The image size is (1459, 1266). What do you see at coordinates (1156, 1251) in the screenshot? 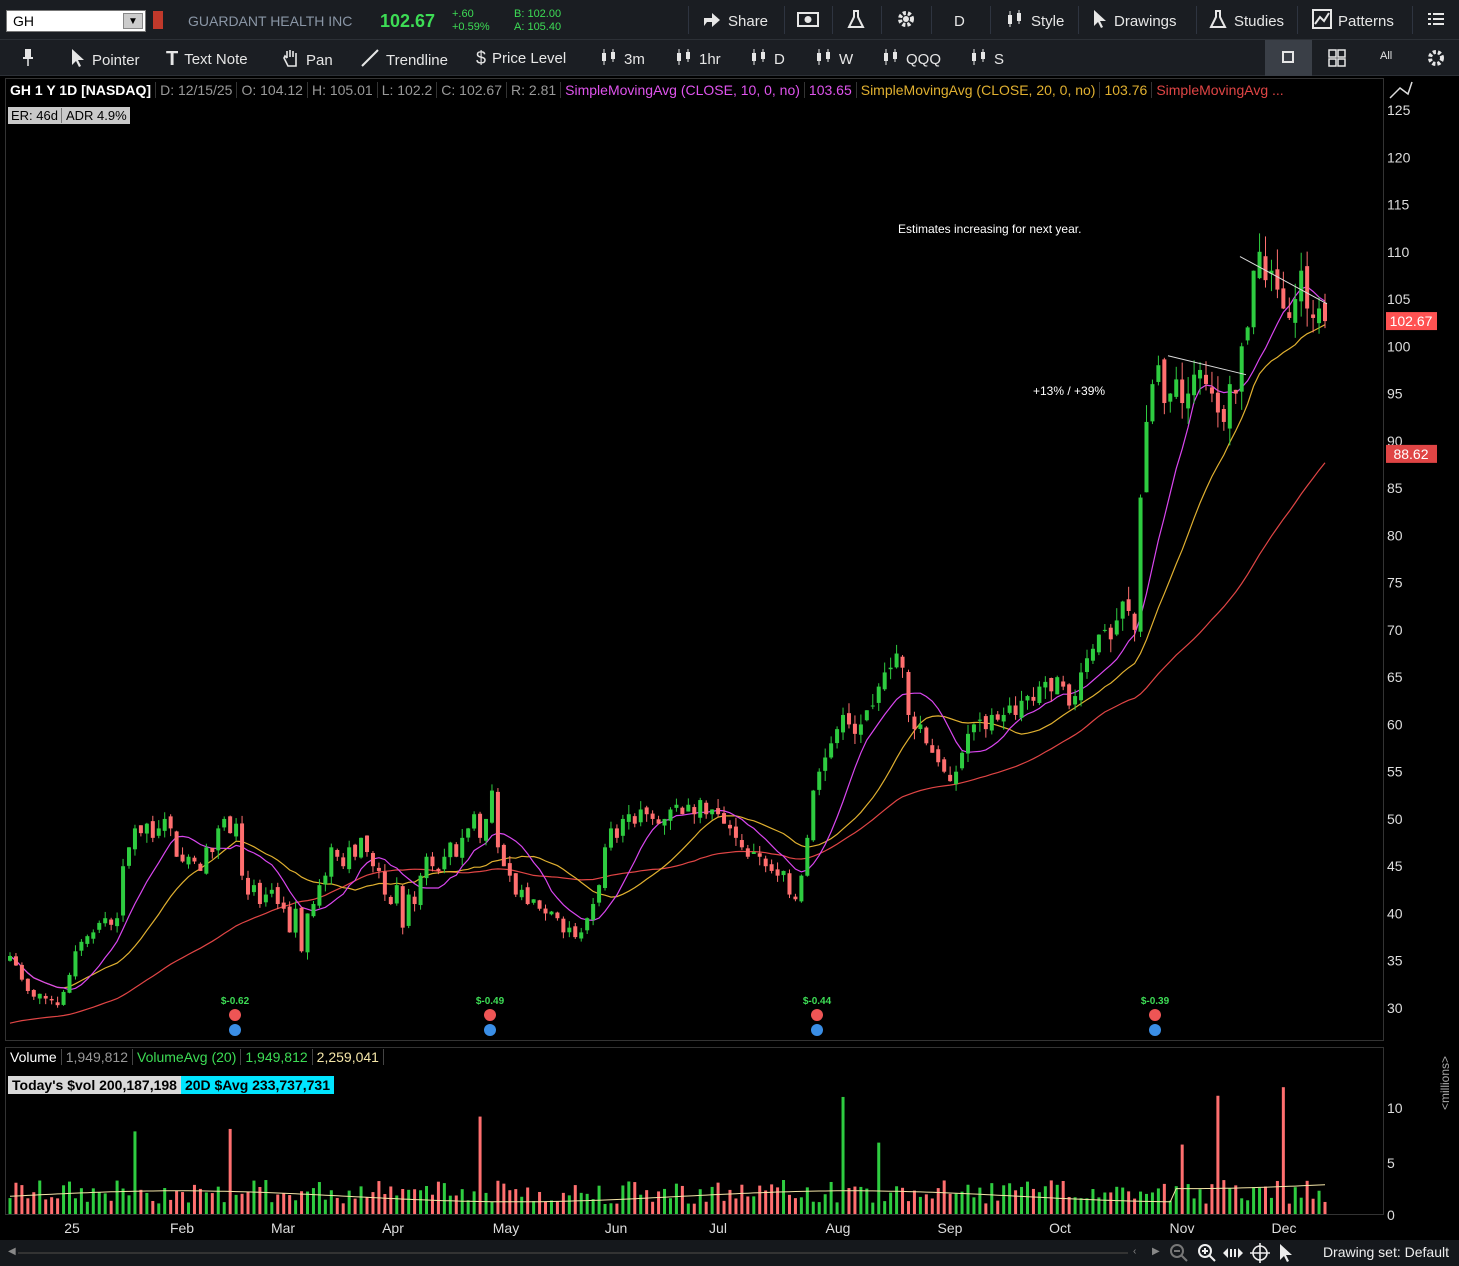
I see `scroll-forward-icon: ▶` at bounding box center [1156, 1251].